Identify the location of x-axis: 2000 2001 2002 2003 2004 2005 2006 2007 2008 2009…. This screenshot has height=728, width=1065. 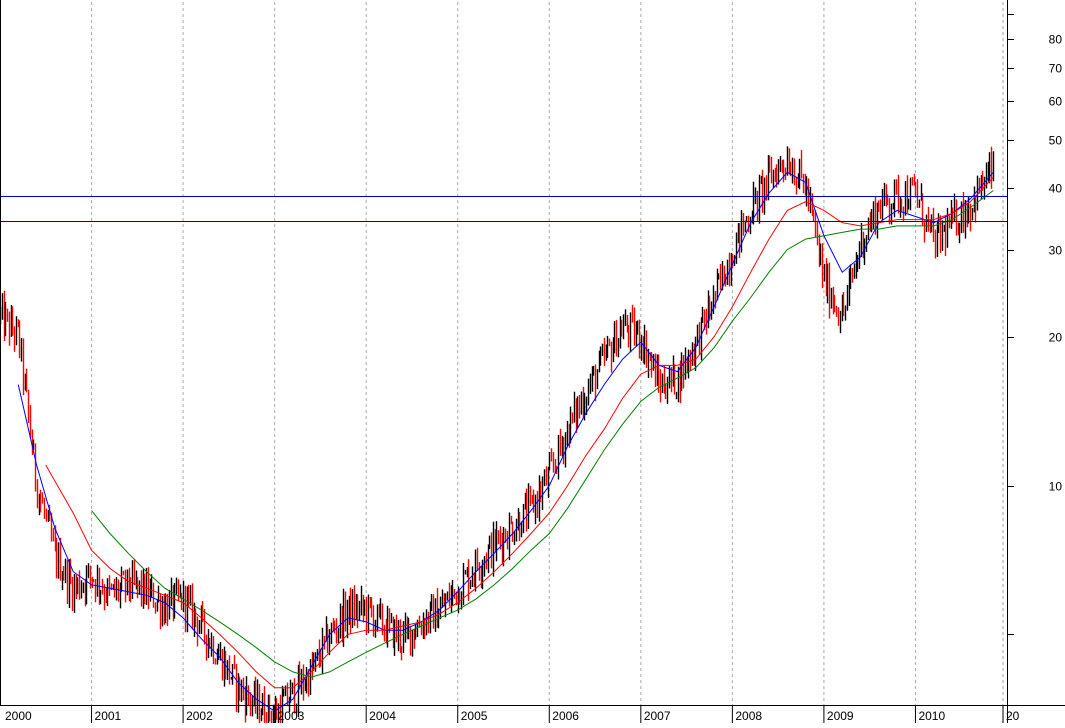
(512, 714).